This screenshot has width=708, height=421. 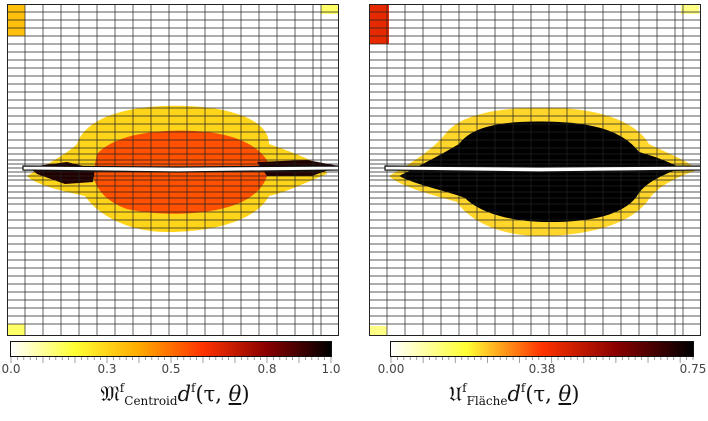 I want to click on left-fill-corner-tr, so click(x=330, y=9).